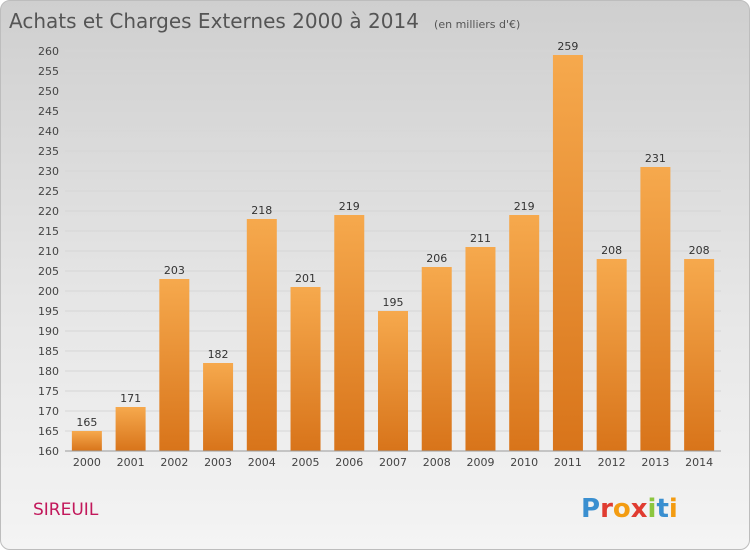 The image size is (750, 550). I want to click on x-tick-label-2002: 2002, so click(174, 462).